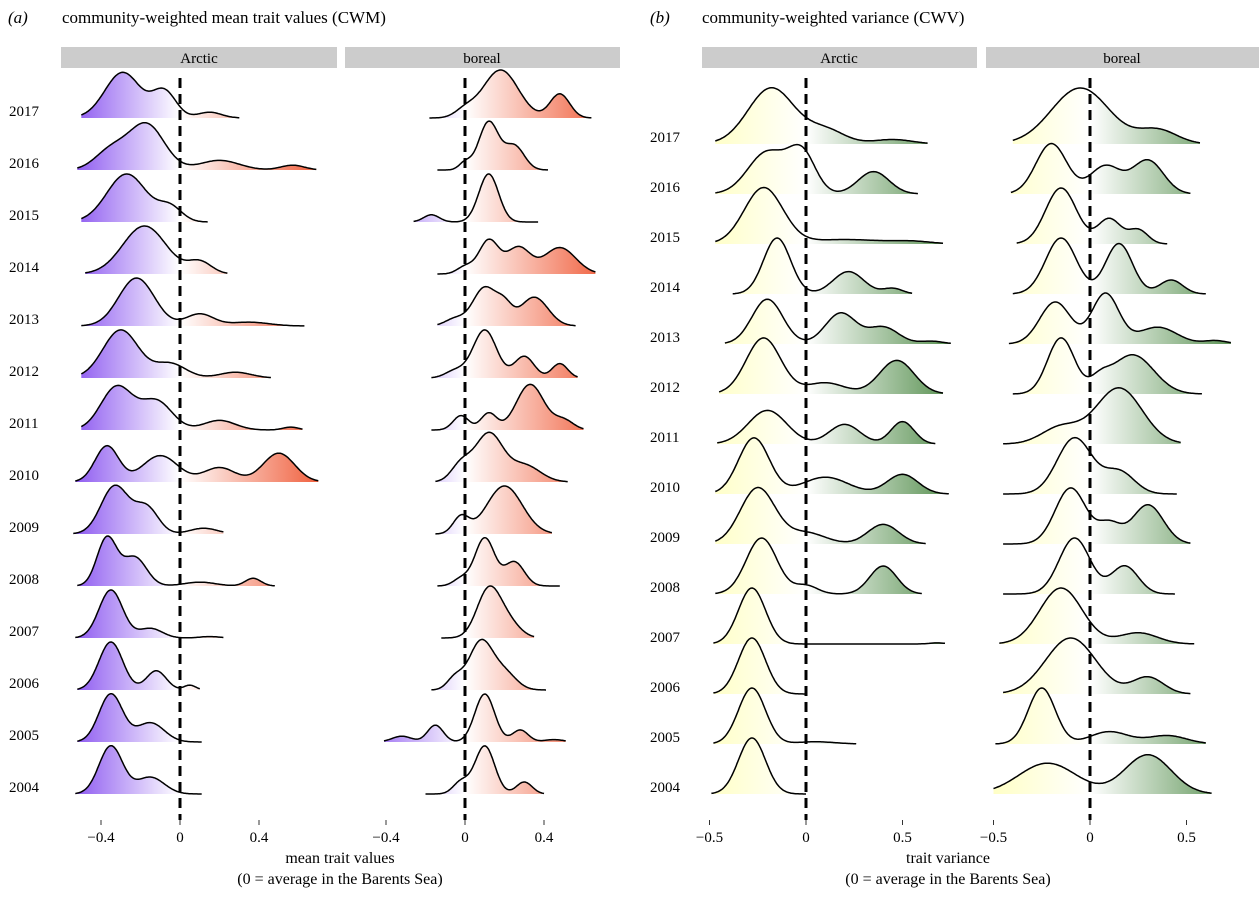  Describe the element at coordinates (946, 833) in the screenshot. I see `x-axis-cwv: −0.5 0 0.5 −0.5 0 0.5` at that location.